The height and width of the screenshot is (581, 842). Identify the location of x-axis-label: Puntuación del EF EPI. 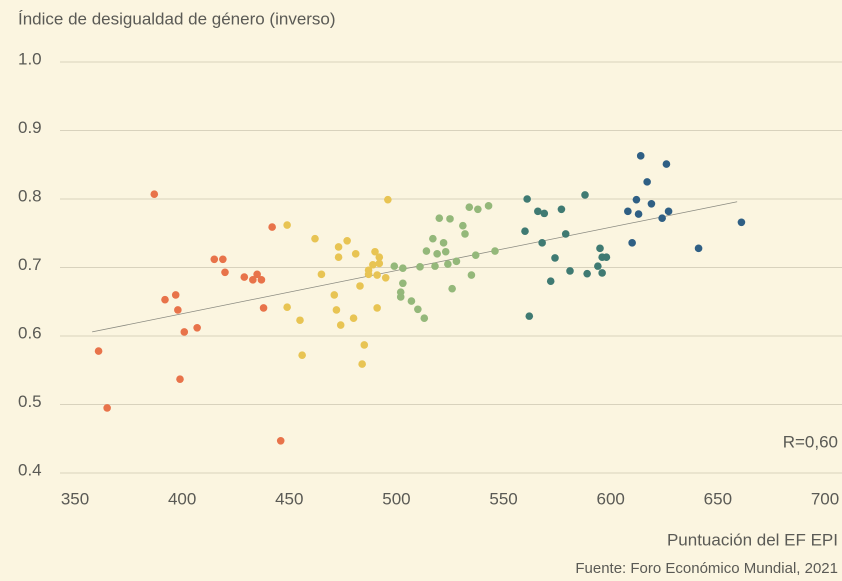
(752, 539).